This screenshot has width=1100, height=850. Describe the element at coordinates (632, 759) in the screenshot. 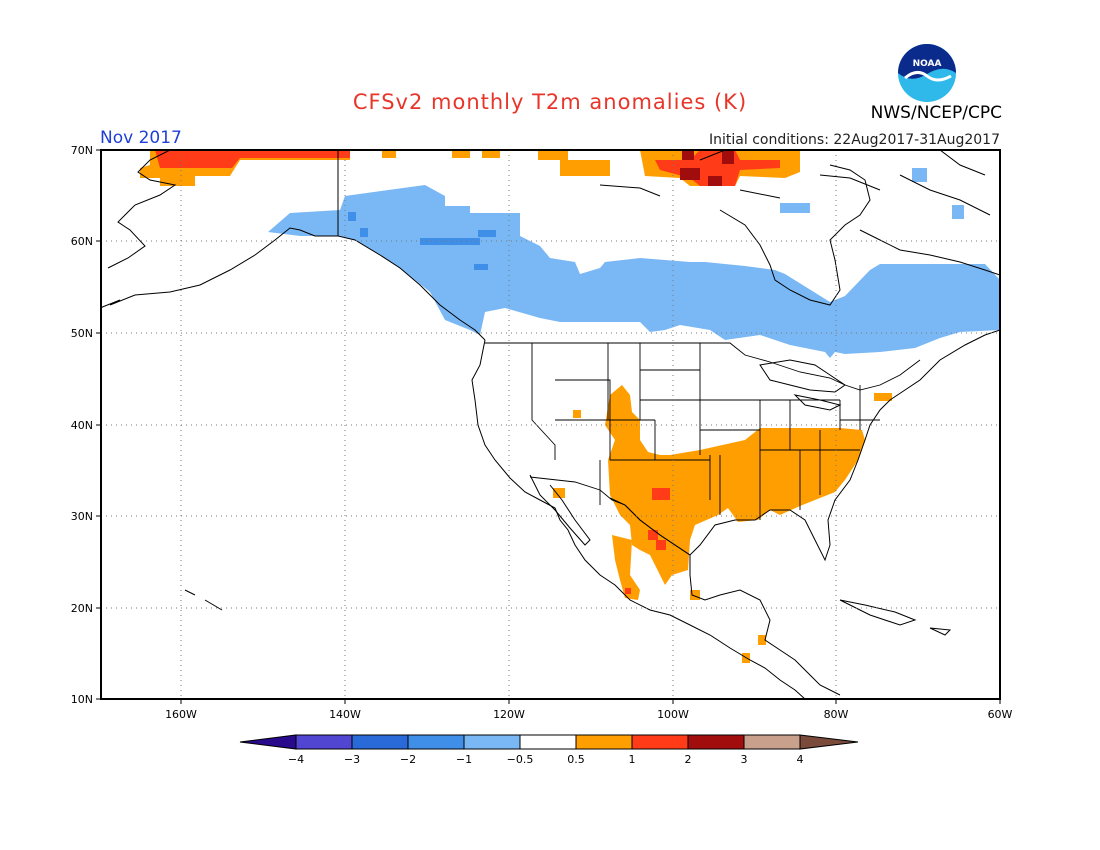

I see `legend-tick-label: 1` at that location.